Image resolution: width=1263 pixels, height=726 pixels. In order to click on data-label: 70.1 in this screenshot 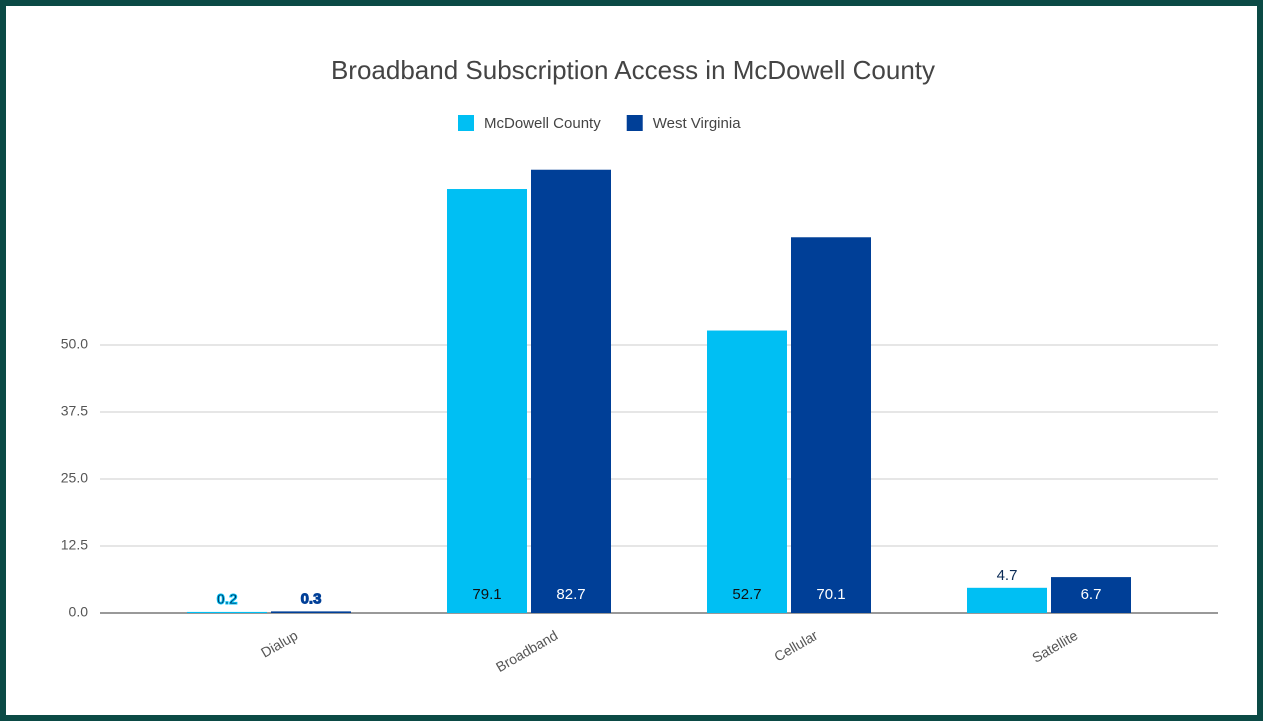, I will do `click(830, 594)`.